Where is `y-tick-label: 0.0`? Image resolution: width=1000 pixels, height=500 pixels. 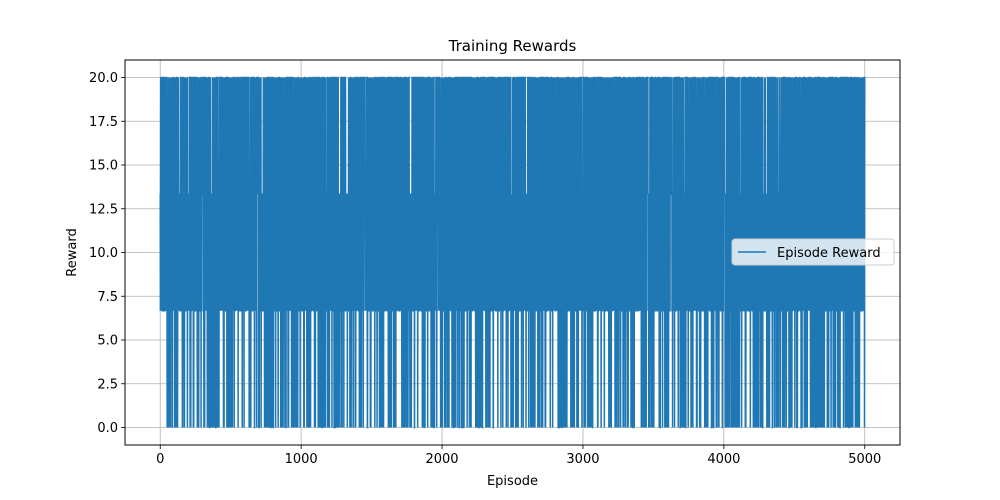 y-tick-label: 0.0 is located at coordinates (107, 428).